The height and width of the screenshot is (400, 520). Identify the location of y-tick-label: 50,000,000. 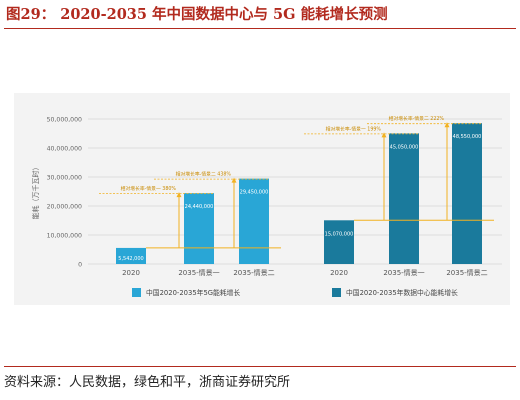
(64, 120).